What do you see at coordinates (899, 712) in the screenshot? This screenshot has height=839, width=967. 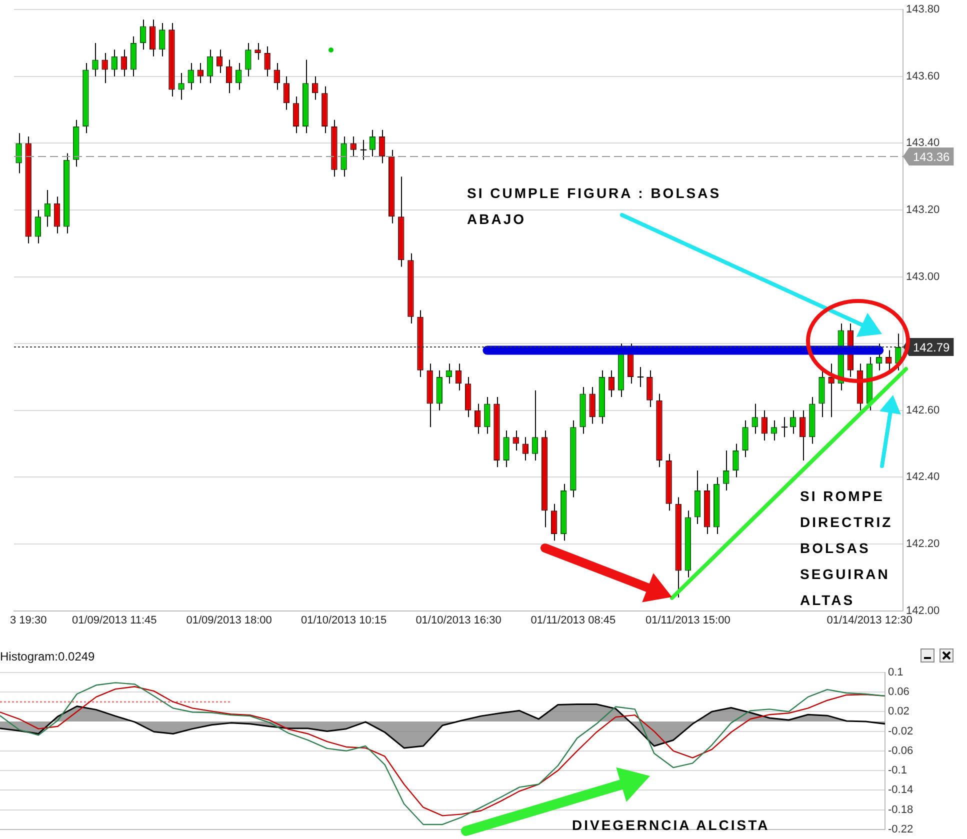 I see `y-tick-label: 0.02` at bounding box center [899, 712].